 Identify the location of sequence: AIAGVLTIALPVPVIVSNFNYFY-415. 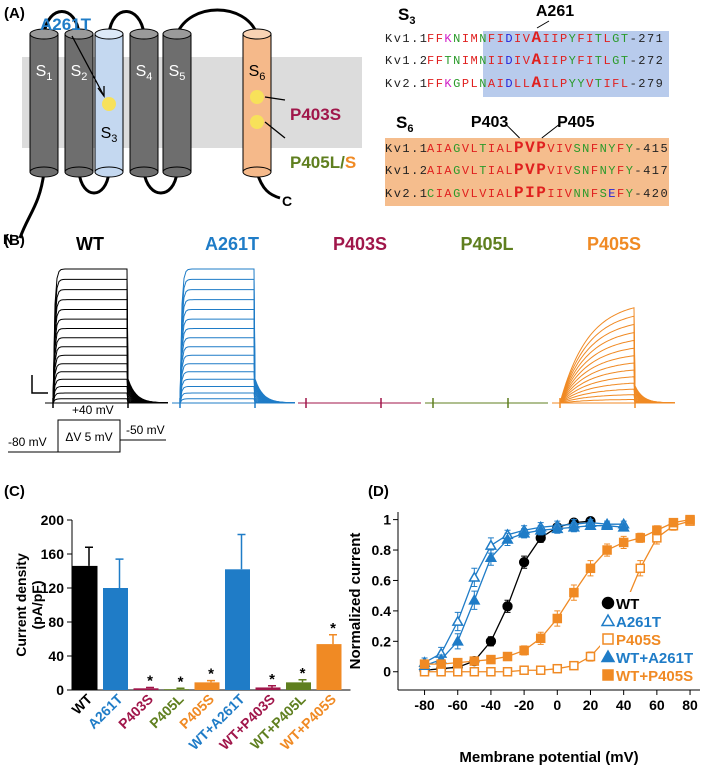
(548, 148).